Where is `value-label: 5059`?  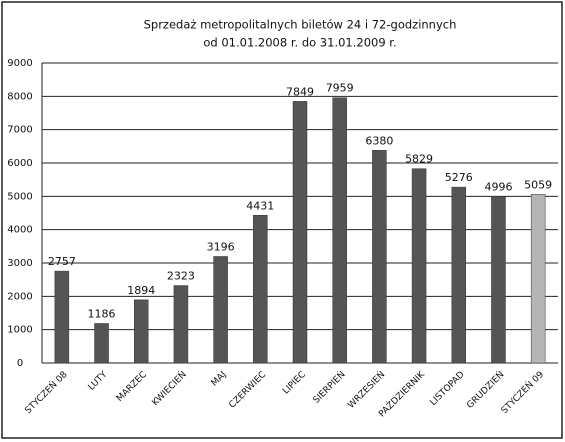
value-label: 5059 is located at coordinates (538, 184).